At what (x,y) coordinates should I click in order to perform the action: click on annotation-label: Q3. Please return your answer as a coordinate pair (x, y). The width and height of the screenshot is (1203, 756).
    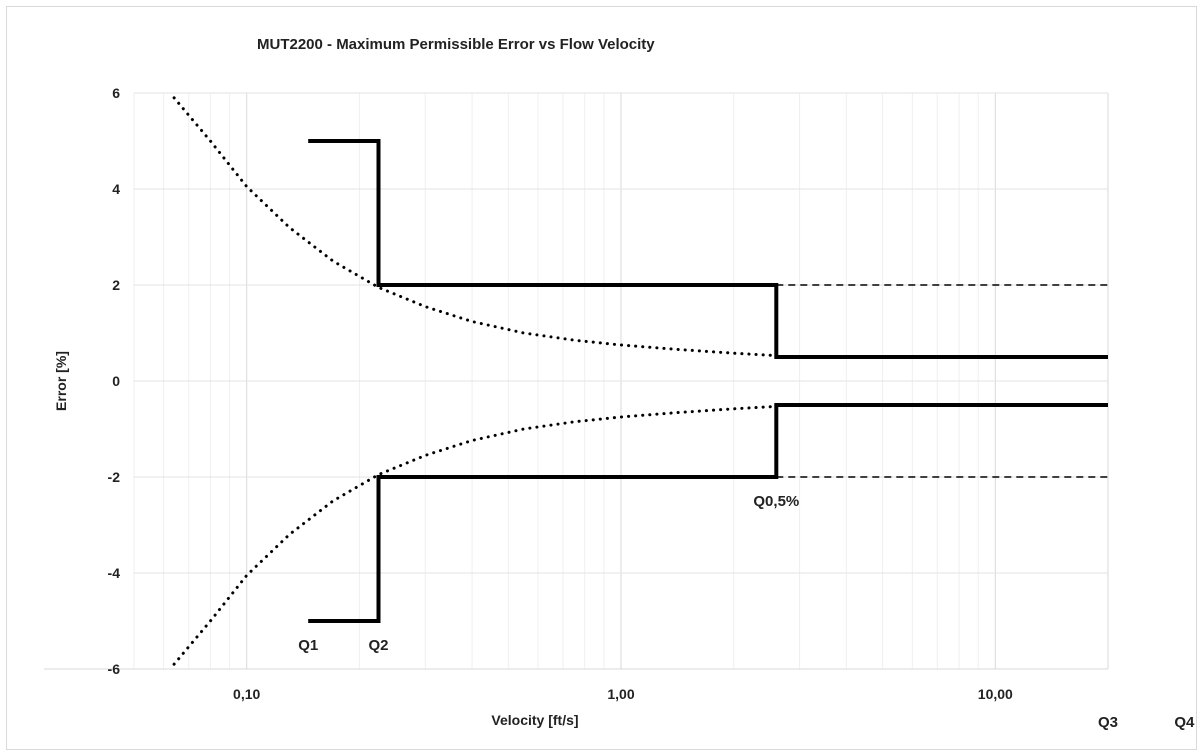
    Looking at the image, I should click on (1108, 722).